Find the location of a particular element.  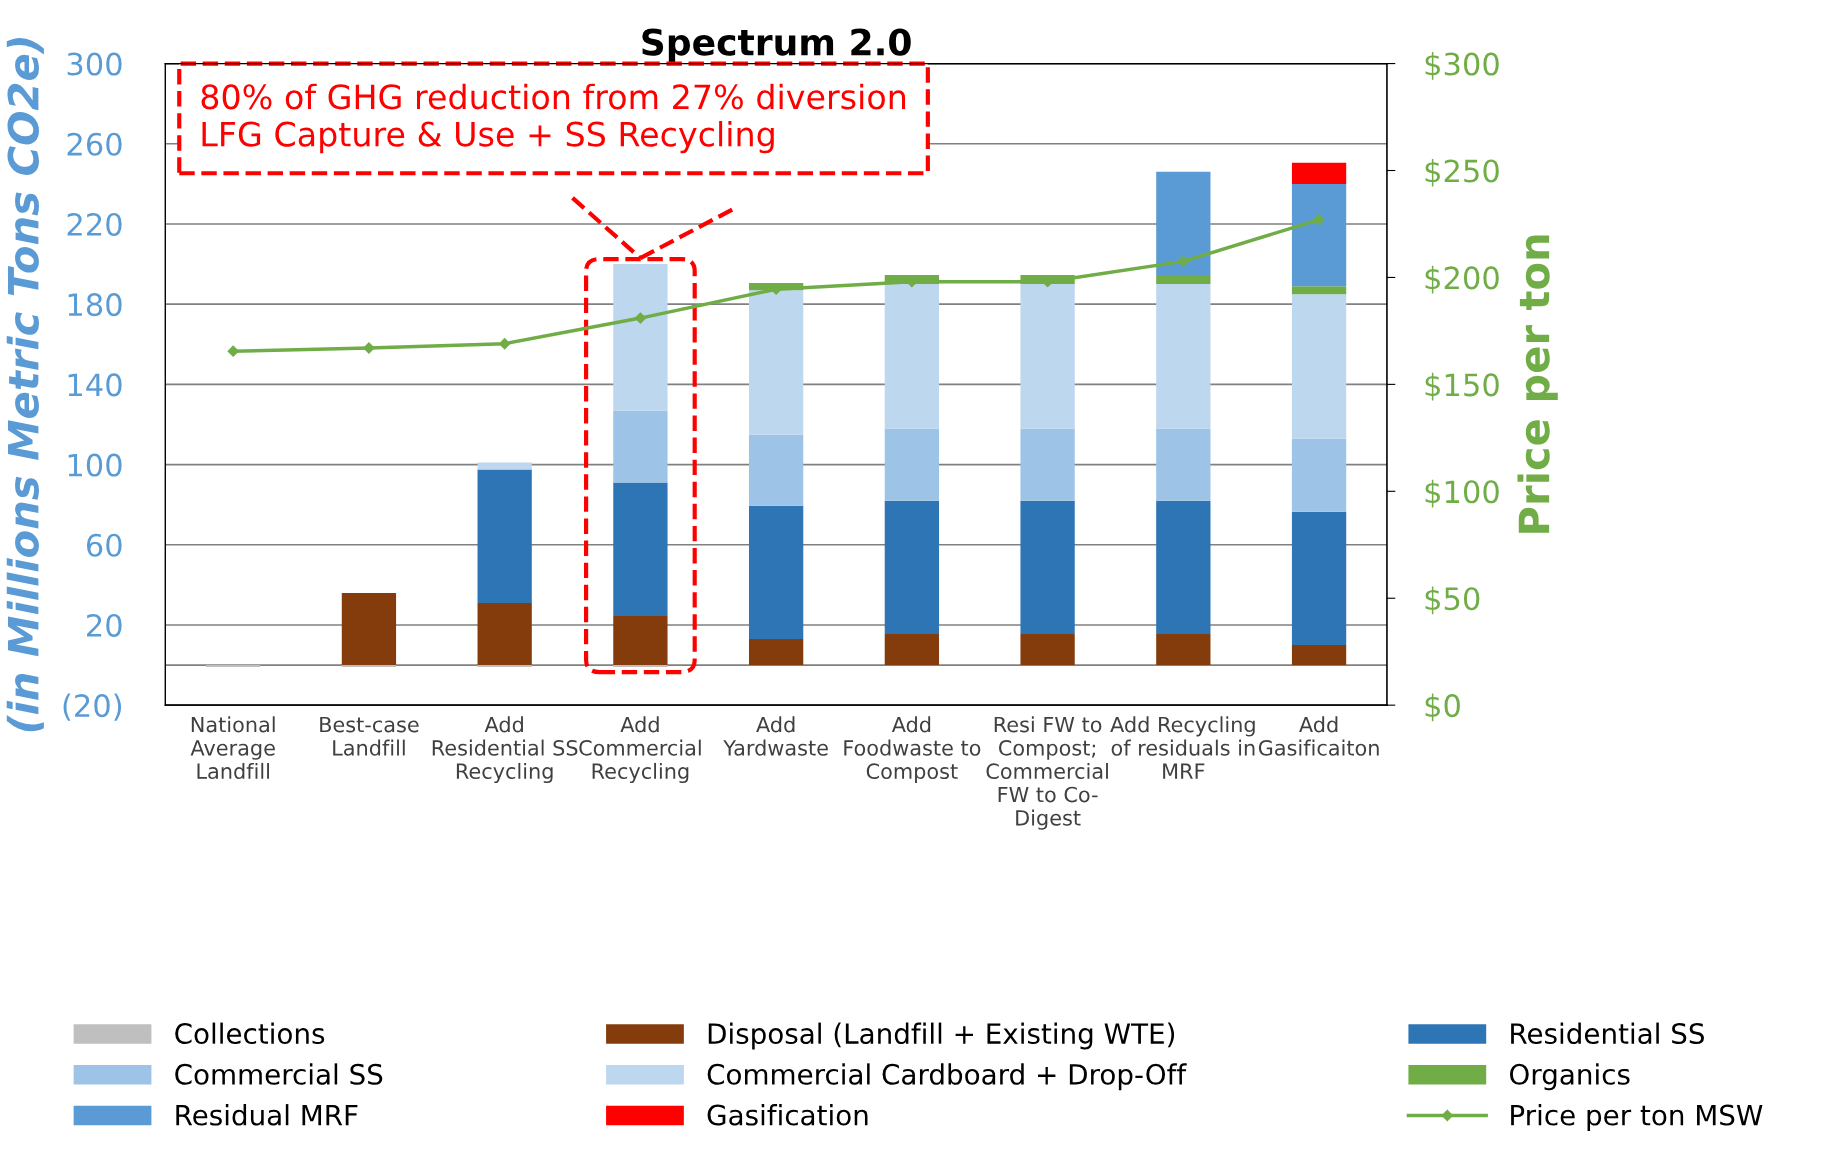

chart-title: Spectrum 2.0 is located at coordinates (776, 45).